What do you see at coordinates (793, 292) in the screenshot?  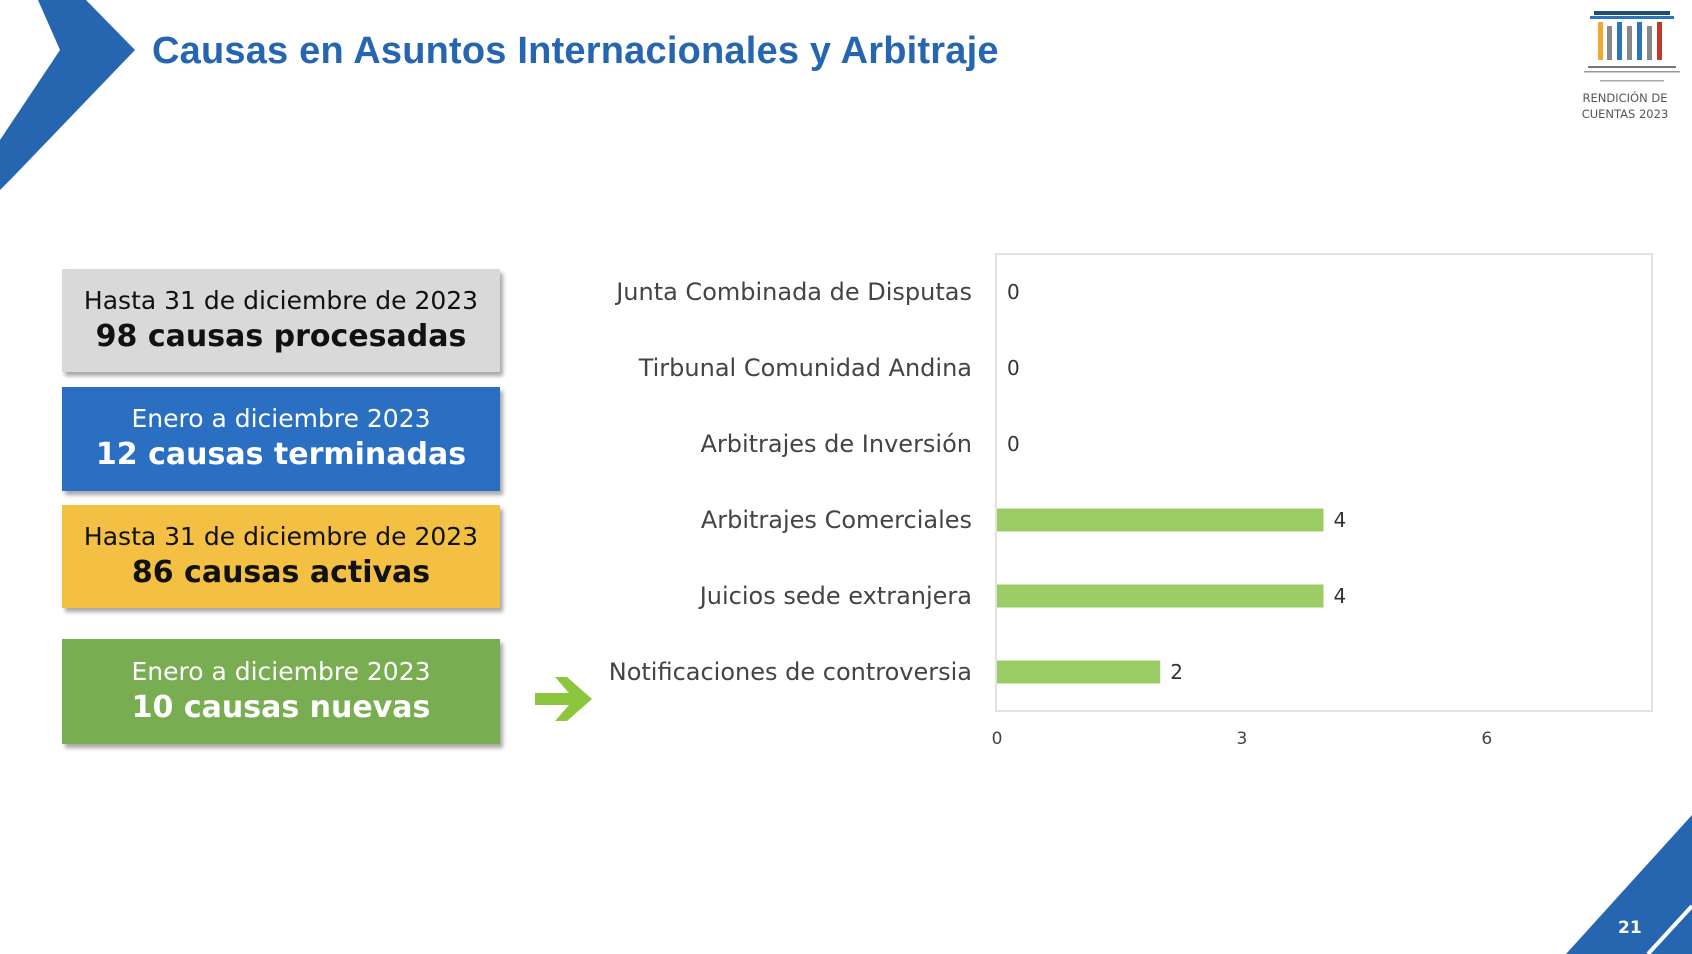 I see `category-label: Junta Combinada de Disputas` at bounding box center [793, 292].